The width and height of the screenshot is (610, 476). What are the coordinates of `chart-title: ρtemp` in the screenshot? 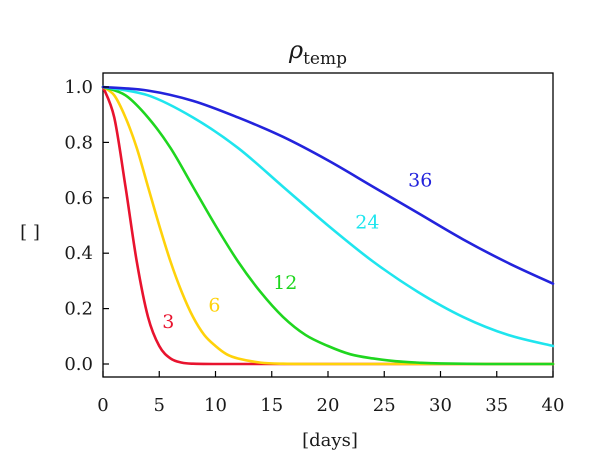 It's located at (317, 52).